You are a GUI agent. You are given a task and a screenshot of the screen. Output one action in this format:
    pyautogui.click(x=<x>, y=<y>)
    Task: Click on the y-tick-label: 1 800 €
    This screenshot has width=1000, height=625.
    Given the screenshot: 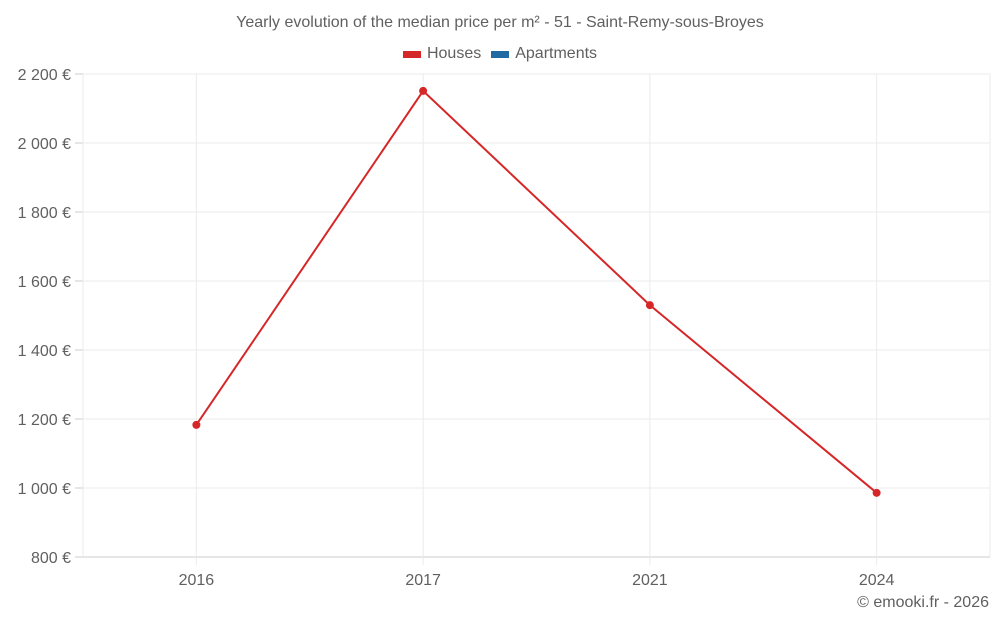 What is the action you would take?
    pyautogui.click(x=44, y=213)
    